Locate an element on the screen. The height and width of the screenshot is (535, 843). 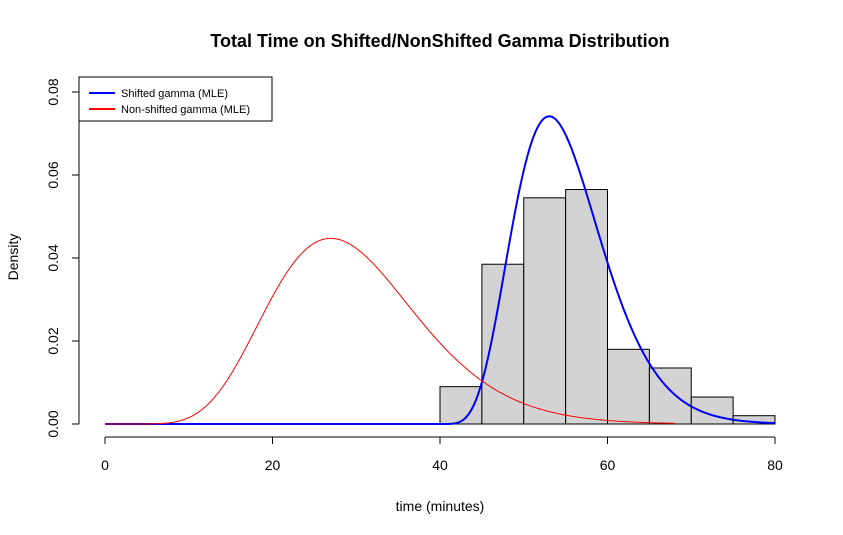
legend-box is located at coordinates (175, 99).